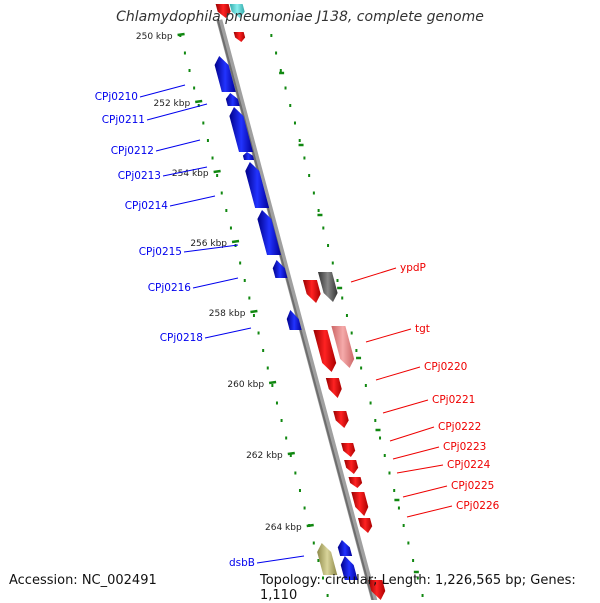 Image resolution: width=600 pixels, height=603 pixels. What do you see at coordinates (132, 151) in the screenshot?
I see `left-gene-label: CPj0212` at bounding box center [132, 151].